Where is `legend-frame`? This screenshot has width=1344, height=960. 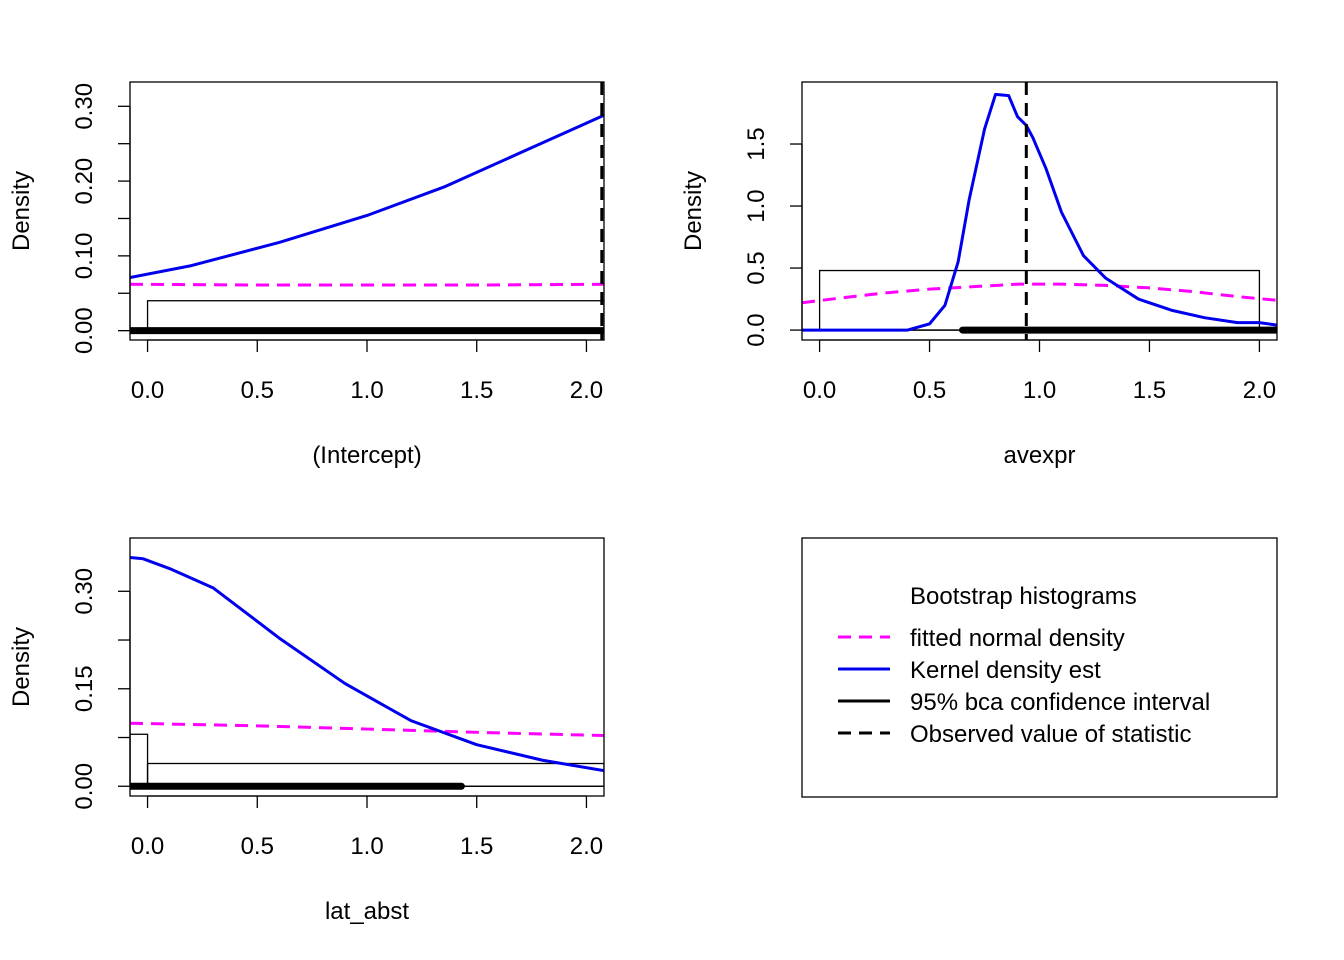 legend-frame is located at coordinates (1039, 667).